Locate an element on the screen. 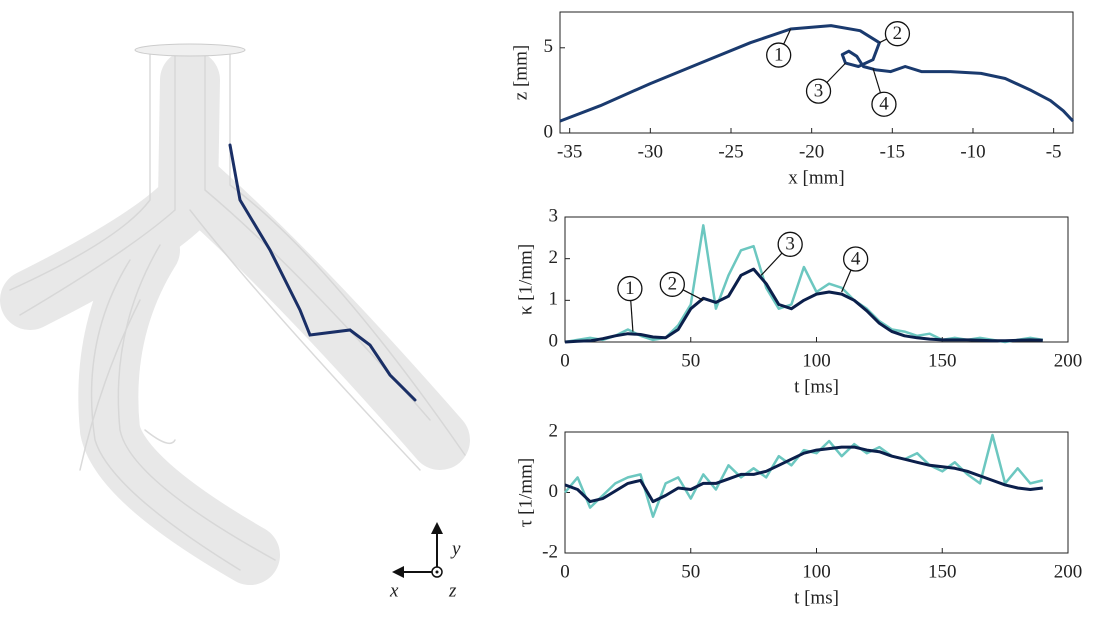  y-axis-label: κ [1/mm] is located at coordinates (525, 279).